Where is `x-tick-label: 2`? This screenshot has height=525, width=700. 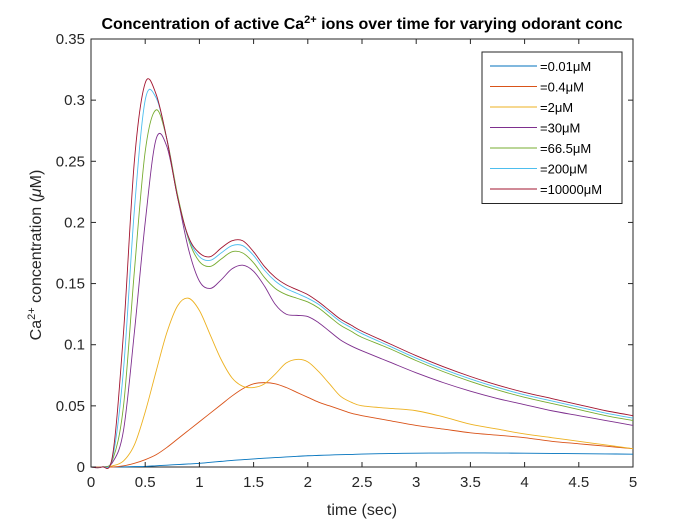 x-tick-label: 2 is located at coordinates (308, 482).